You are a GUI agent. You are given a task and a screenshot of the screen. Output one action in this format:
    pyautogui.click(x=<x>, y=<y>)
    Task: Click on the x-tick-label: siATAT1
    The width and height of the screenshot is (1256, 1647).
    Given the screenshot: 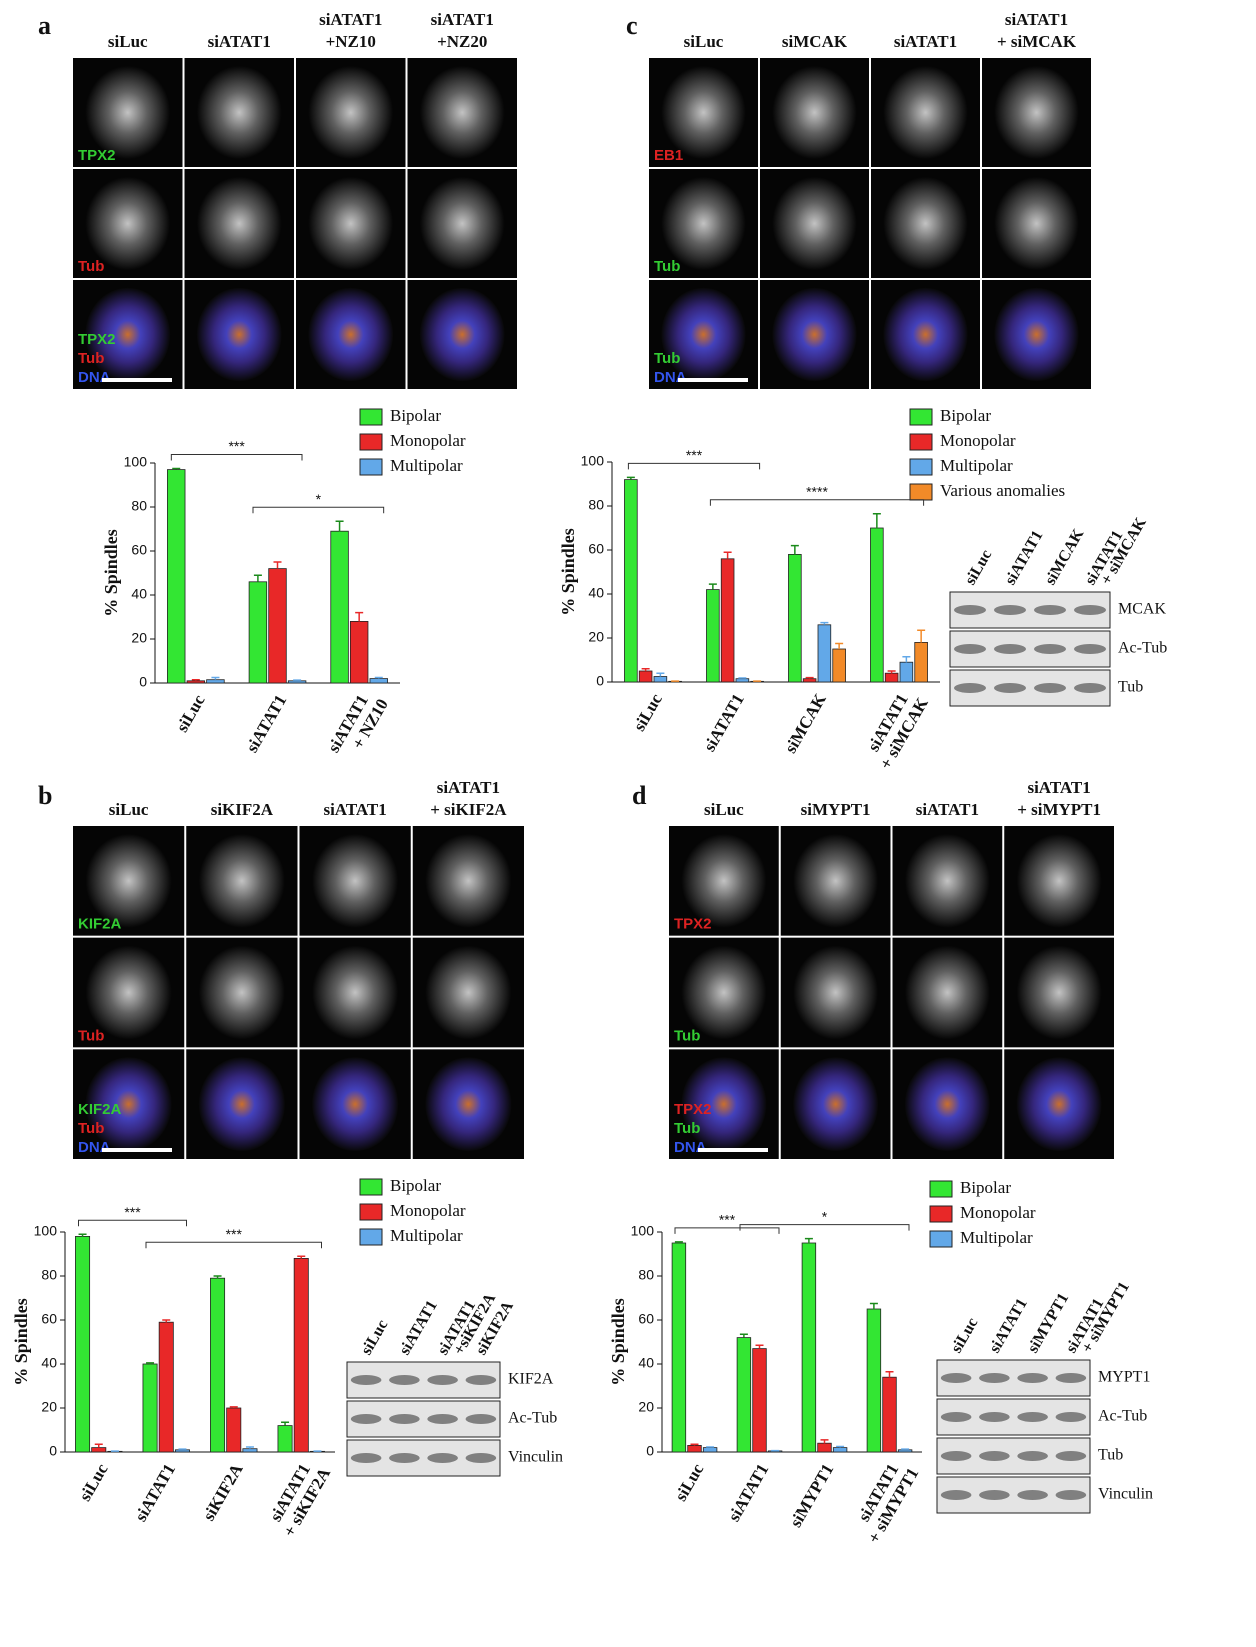 What is the action you would take?
    pyautogui.click(x=724, y=722)
    